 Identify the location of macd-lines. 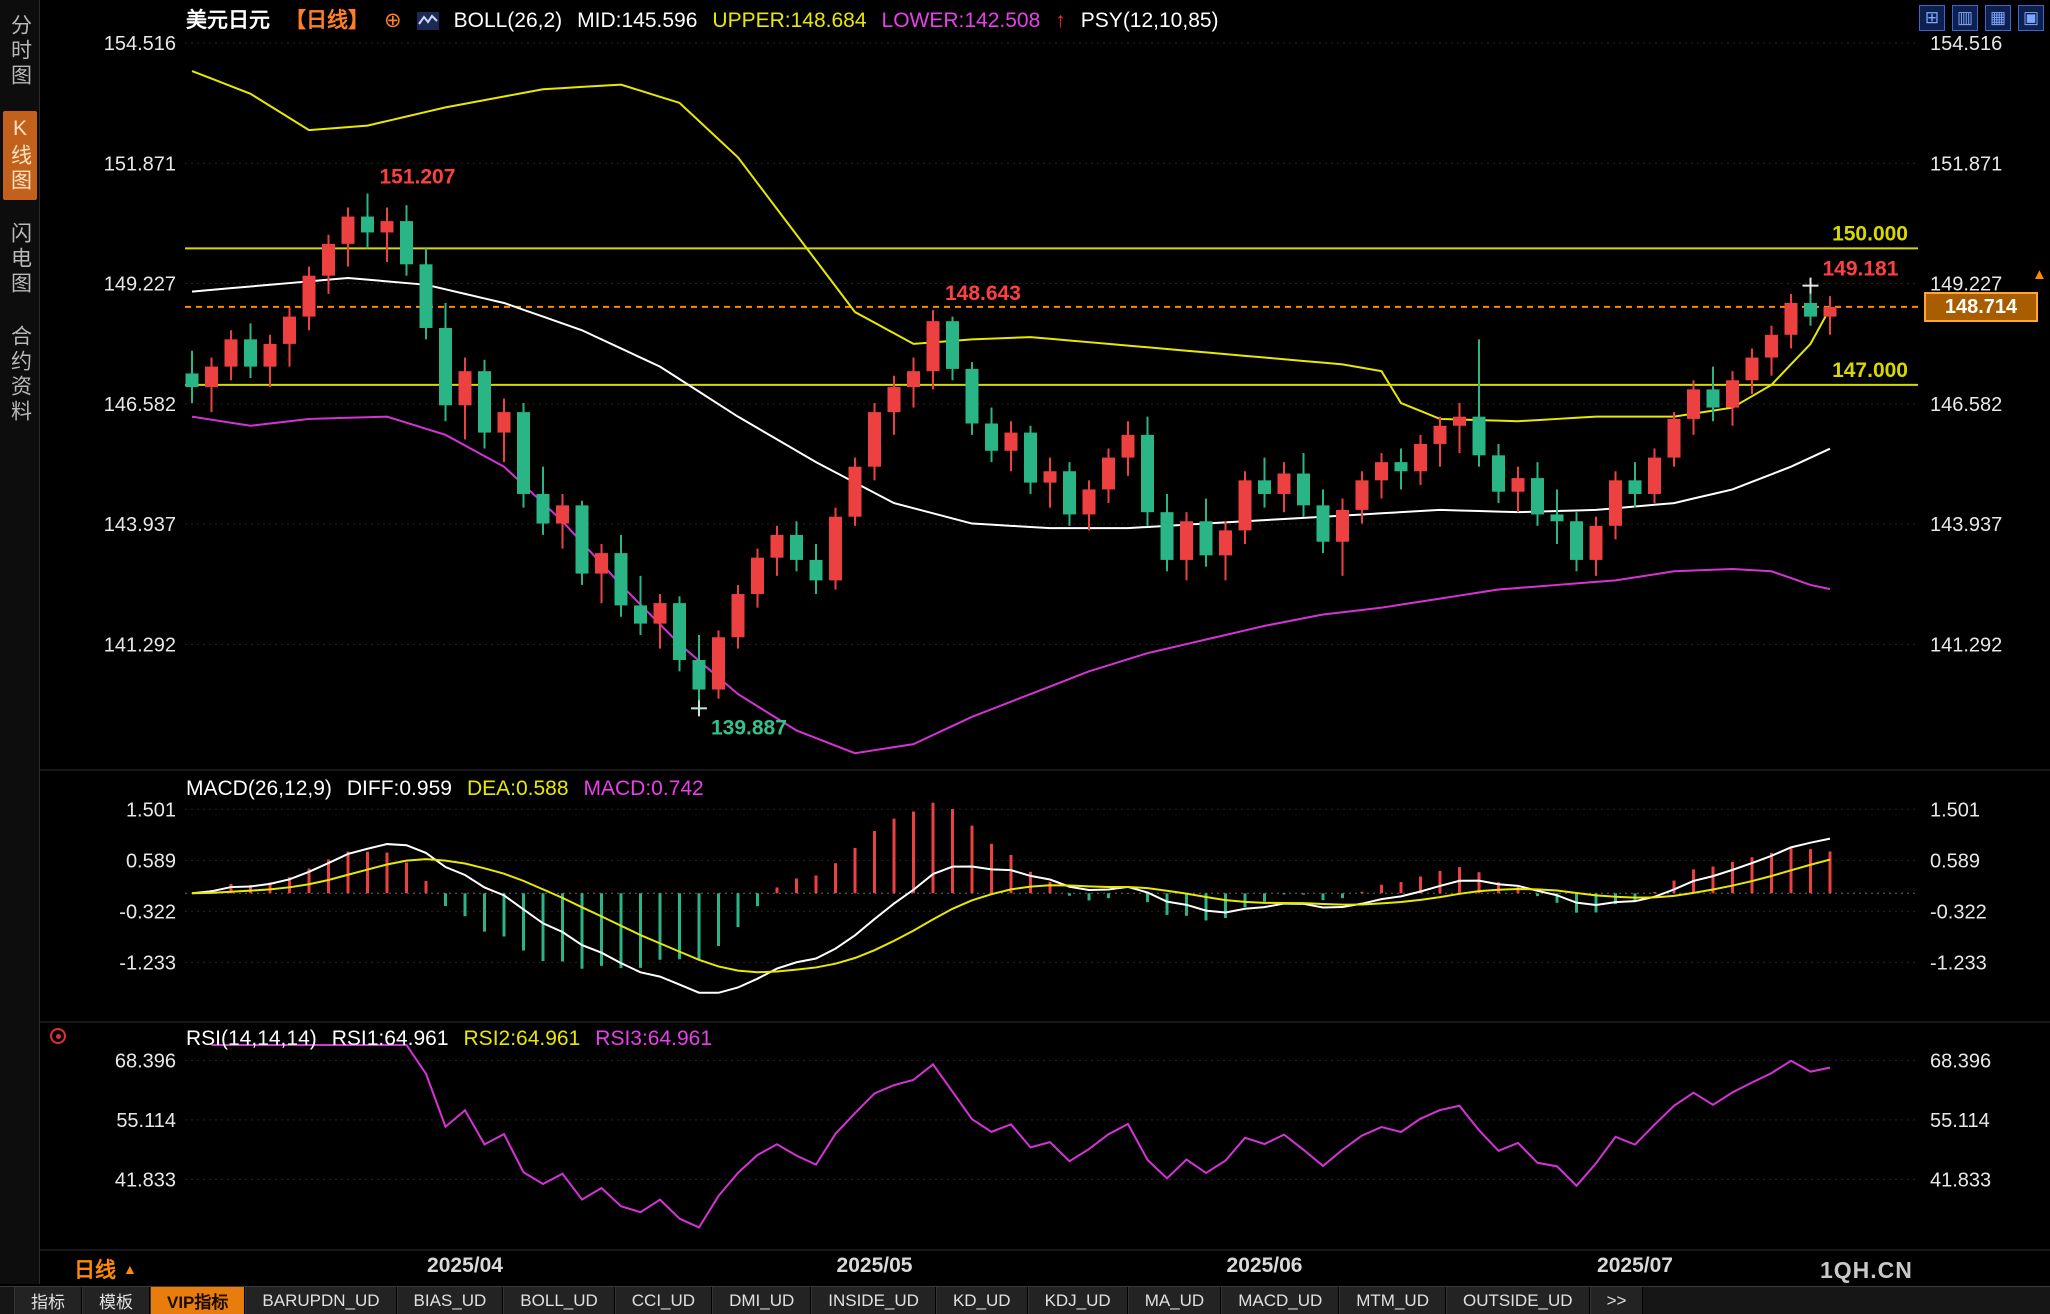
(1011, 915).